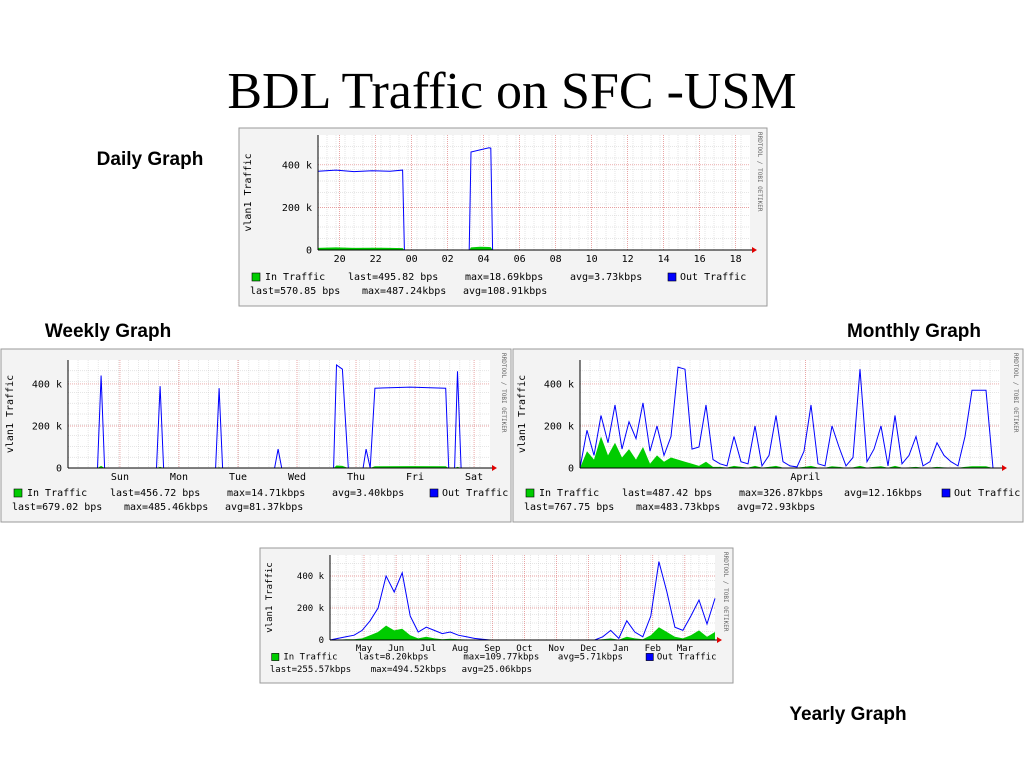  Describe the element at coordinates (166, 507) in the screenshot. I see `legend-stat: max=485.46kbps` at that location.